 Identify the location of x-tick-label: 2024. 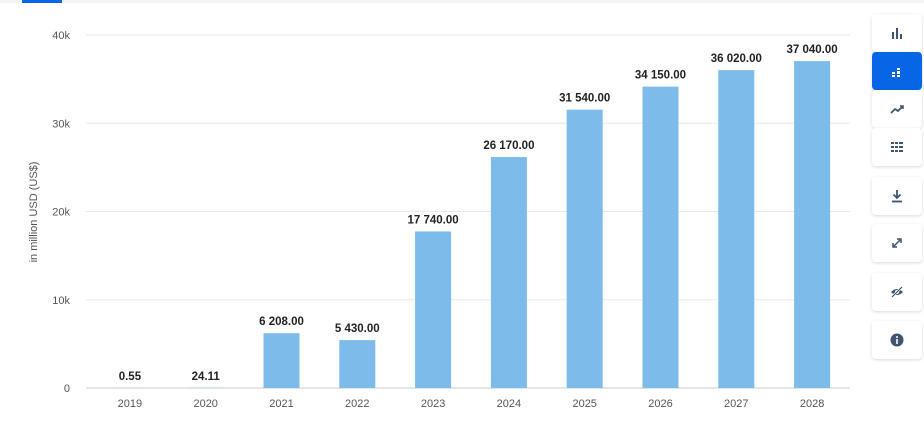
(509, 404).